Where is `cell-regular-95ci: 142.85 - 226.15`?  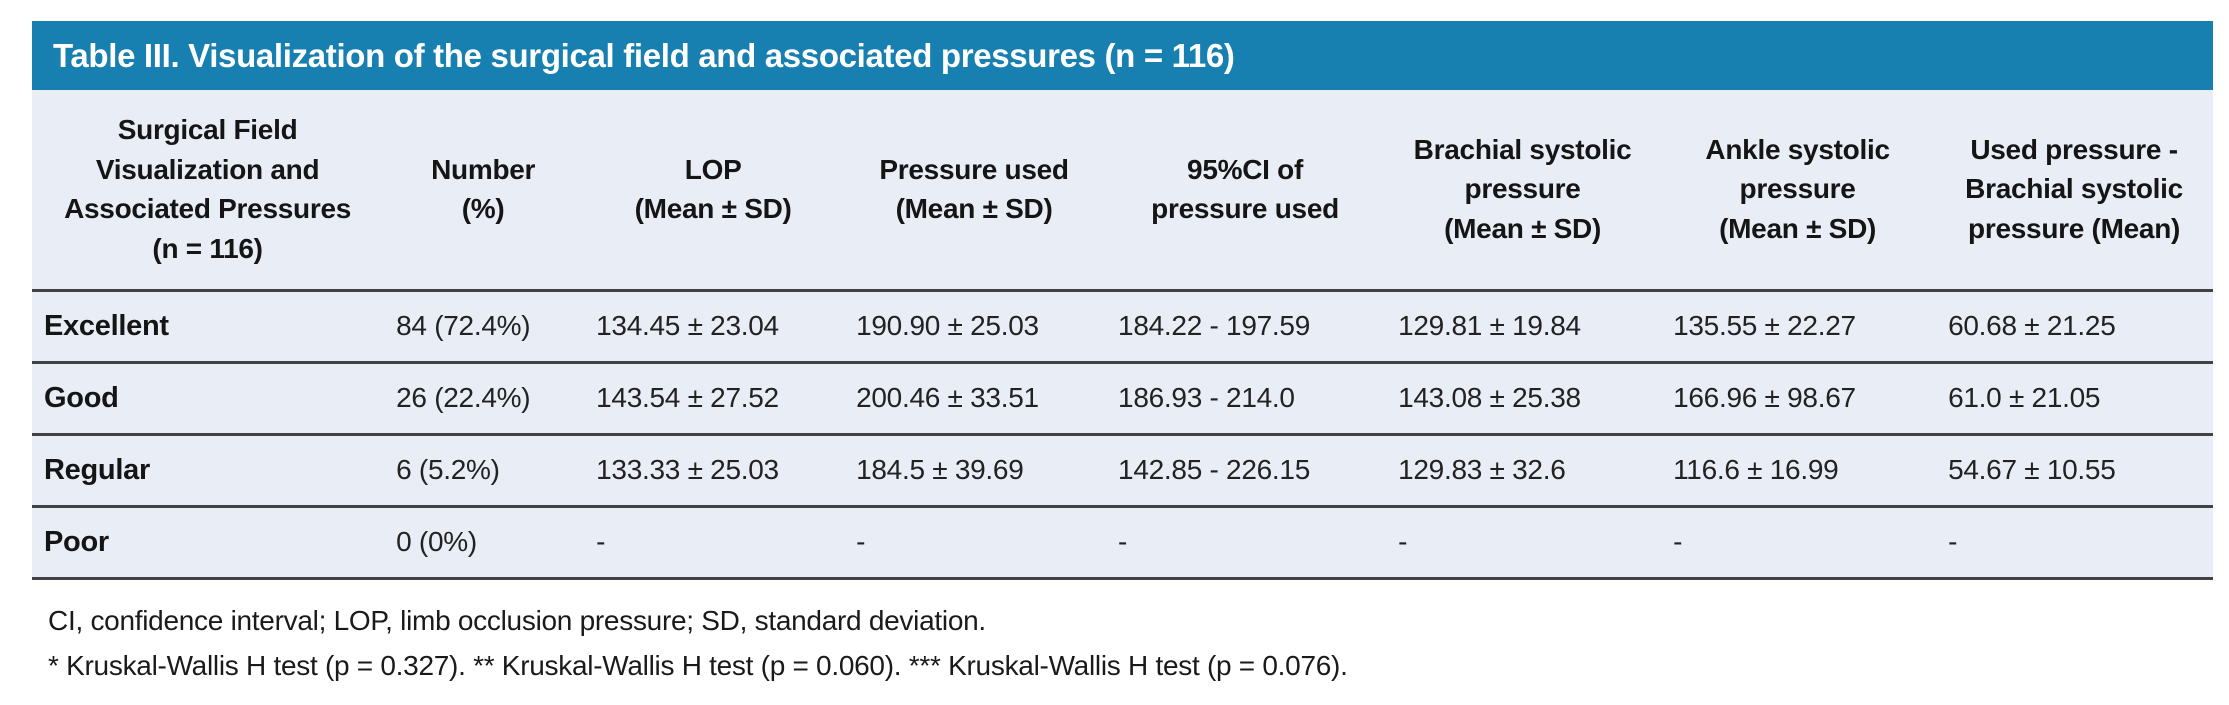 cell-regular-95ci: 142.85 - 226.15 is located at coordinates (1245, 471).